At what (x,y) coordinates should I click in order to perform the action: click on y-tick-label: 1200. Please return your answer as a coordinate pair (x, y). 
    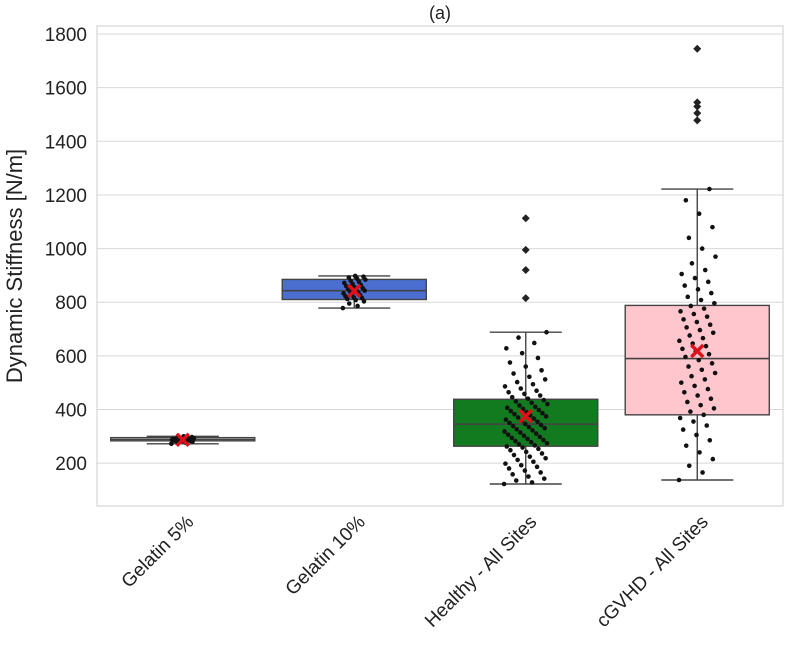
    Looking at the image, I should click on (66, 196).